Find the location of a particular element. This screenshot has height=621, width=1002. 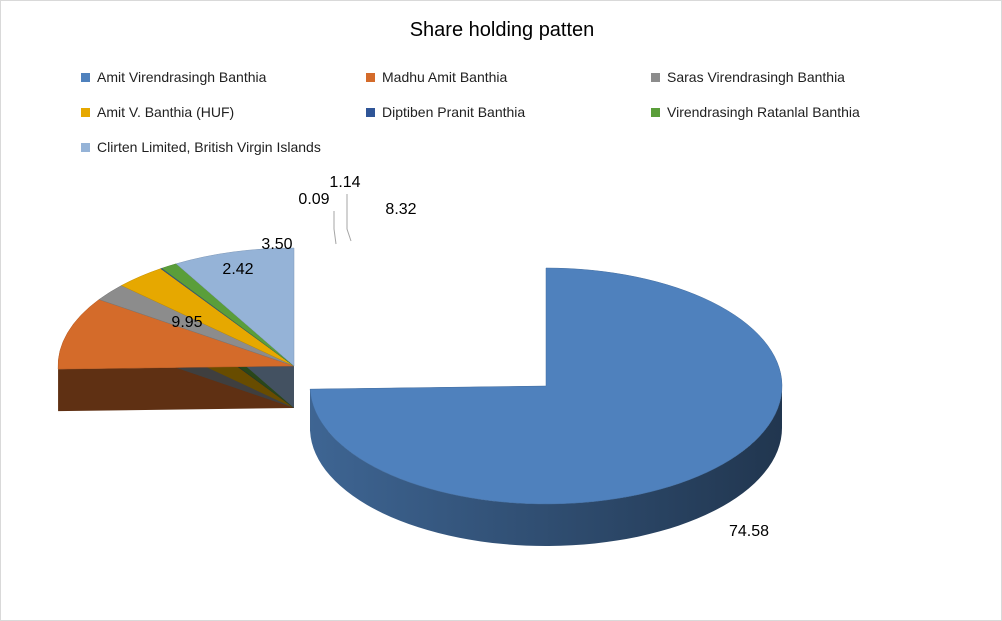

legend-item-saras: Saras Virendrasingh Banthia is located at coordinates (748, 77).